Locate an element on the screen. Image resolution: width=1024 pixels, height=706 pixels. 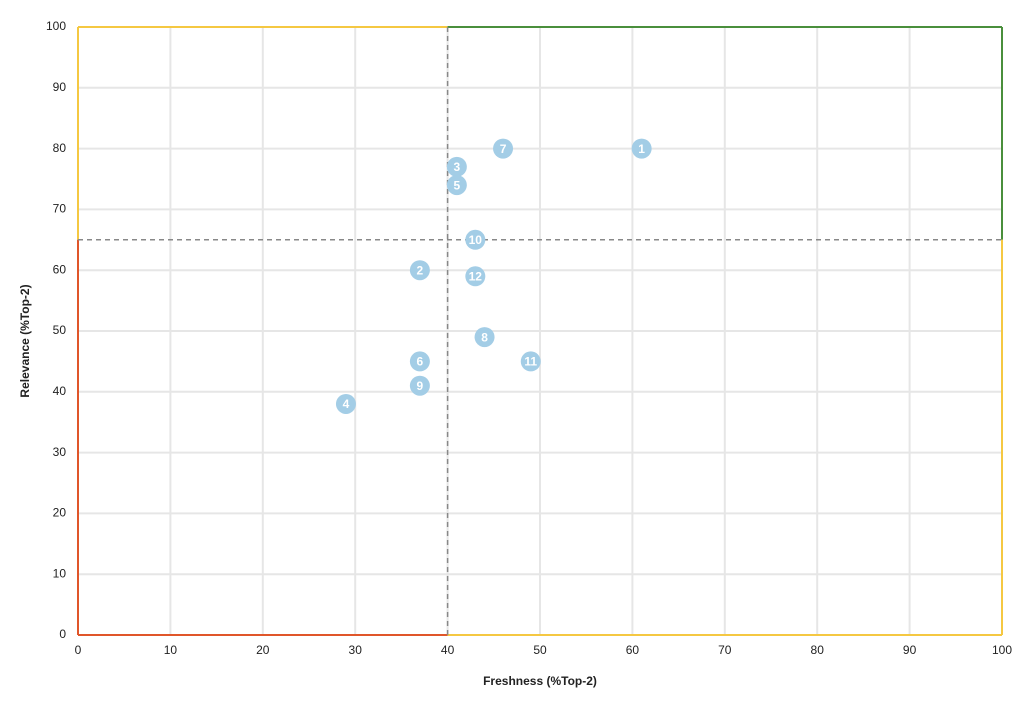
x-tick-label: 30 is located at coordinates (356, 650).